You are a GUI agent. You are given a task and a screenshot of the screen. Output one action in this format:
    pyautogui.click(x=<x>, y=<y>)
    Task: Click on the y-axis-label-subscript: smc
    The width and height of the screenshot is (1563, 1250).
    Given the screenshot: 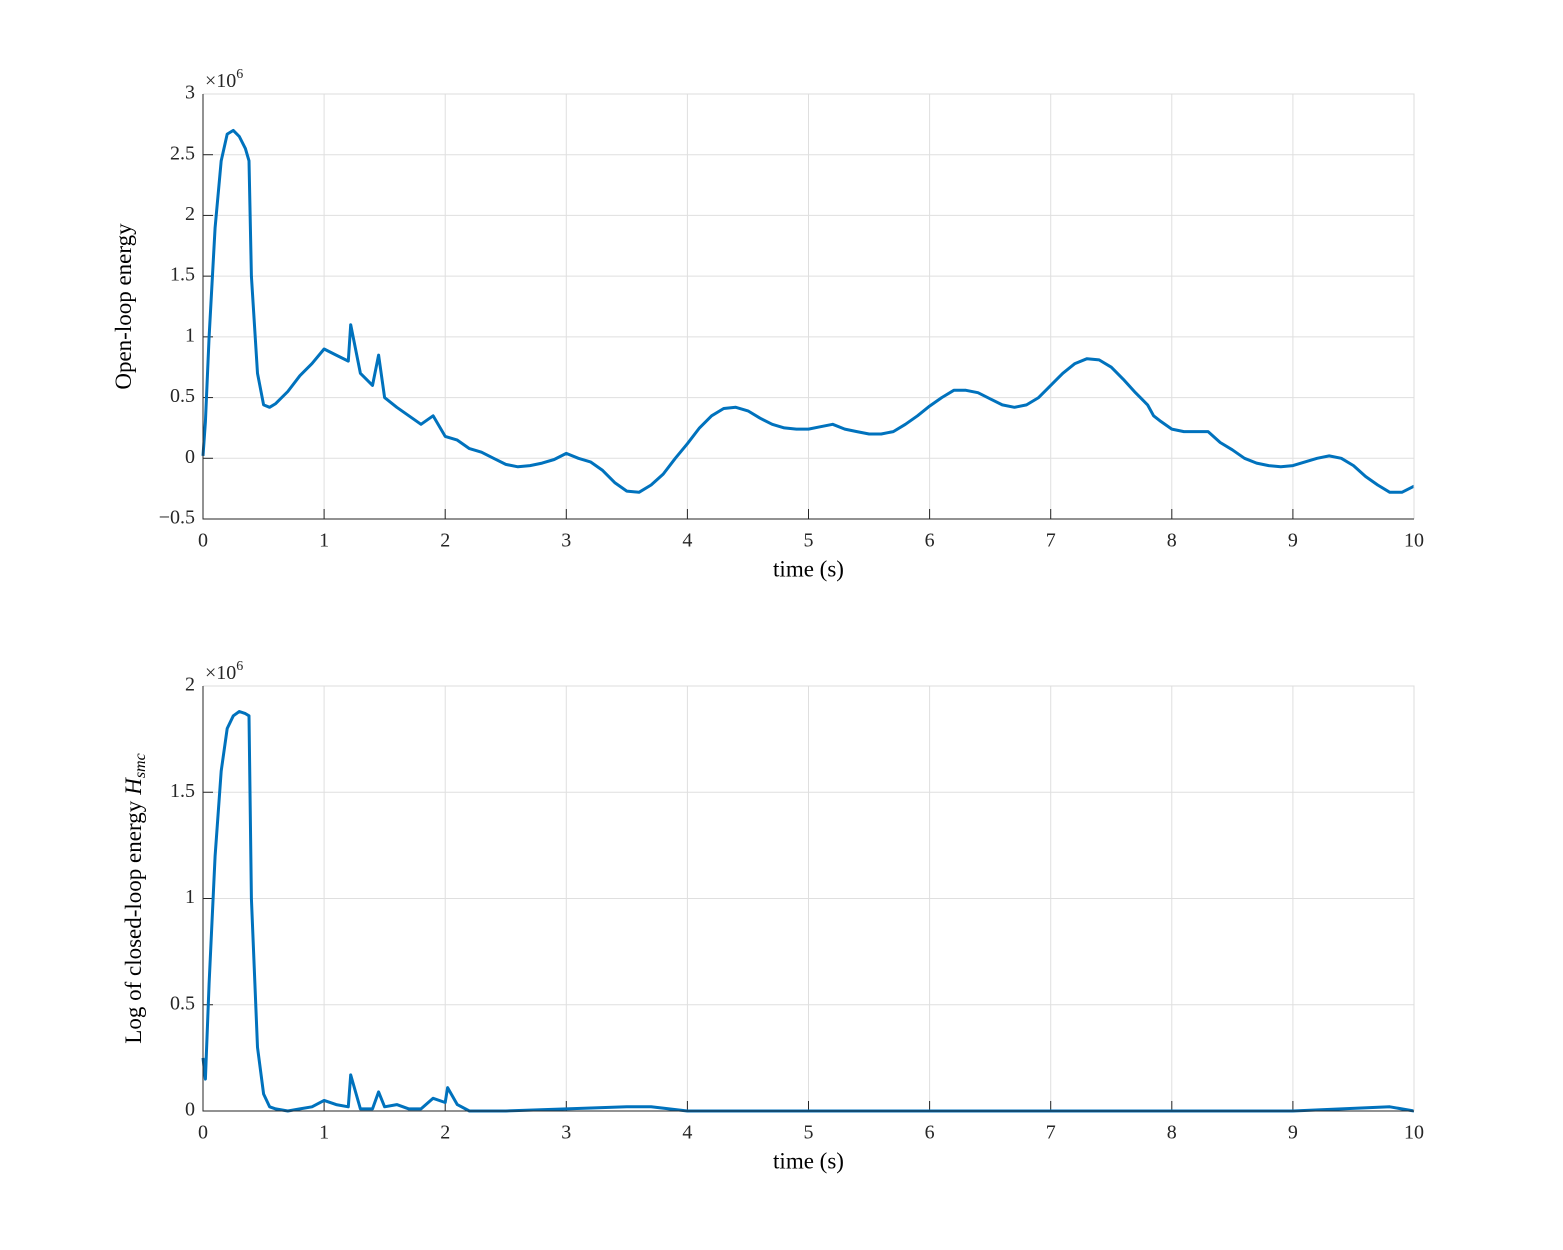 What is the action you would take?
    pyautogui.click(x=140, y=765)
    